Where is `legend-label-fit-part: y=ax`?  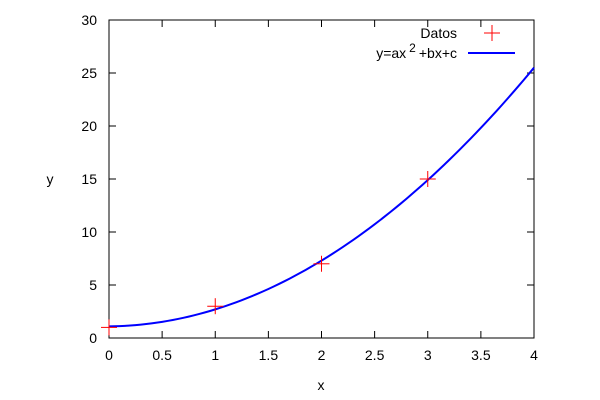 legend-label-fit-part: y=ax is located at coordinates (391, 53).